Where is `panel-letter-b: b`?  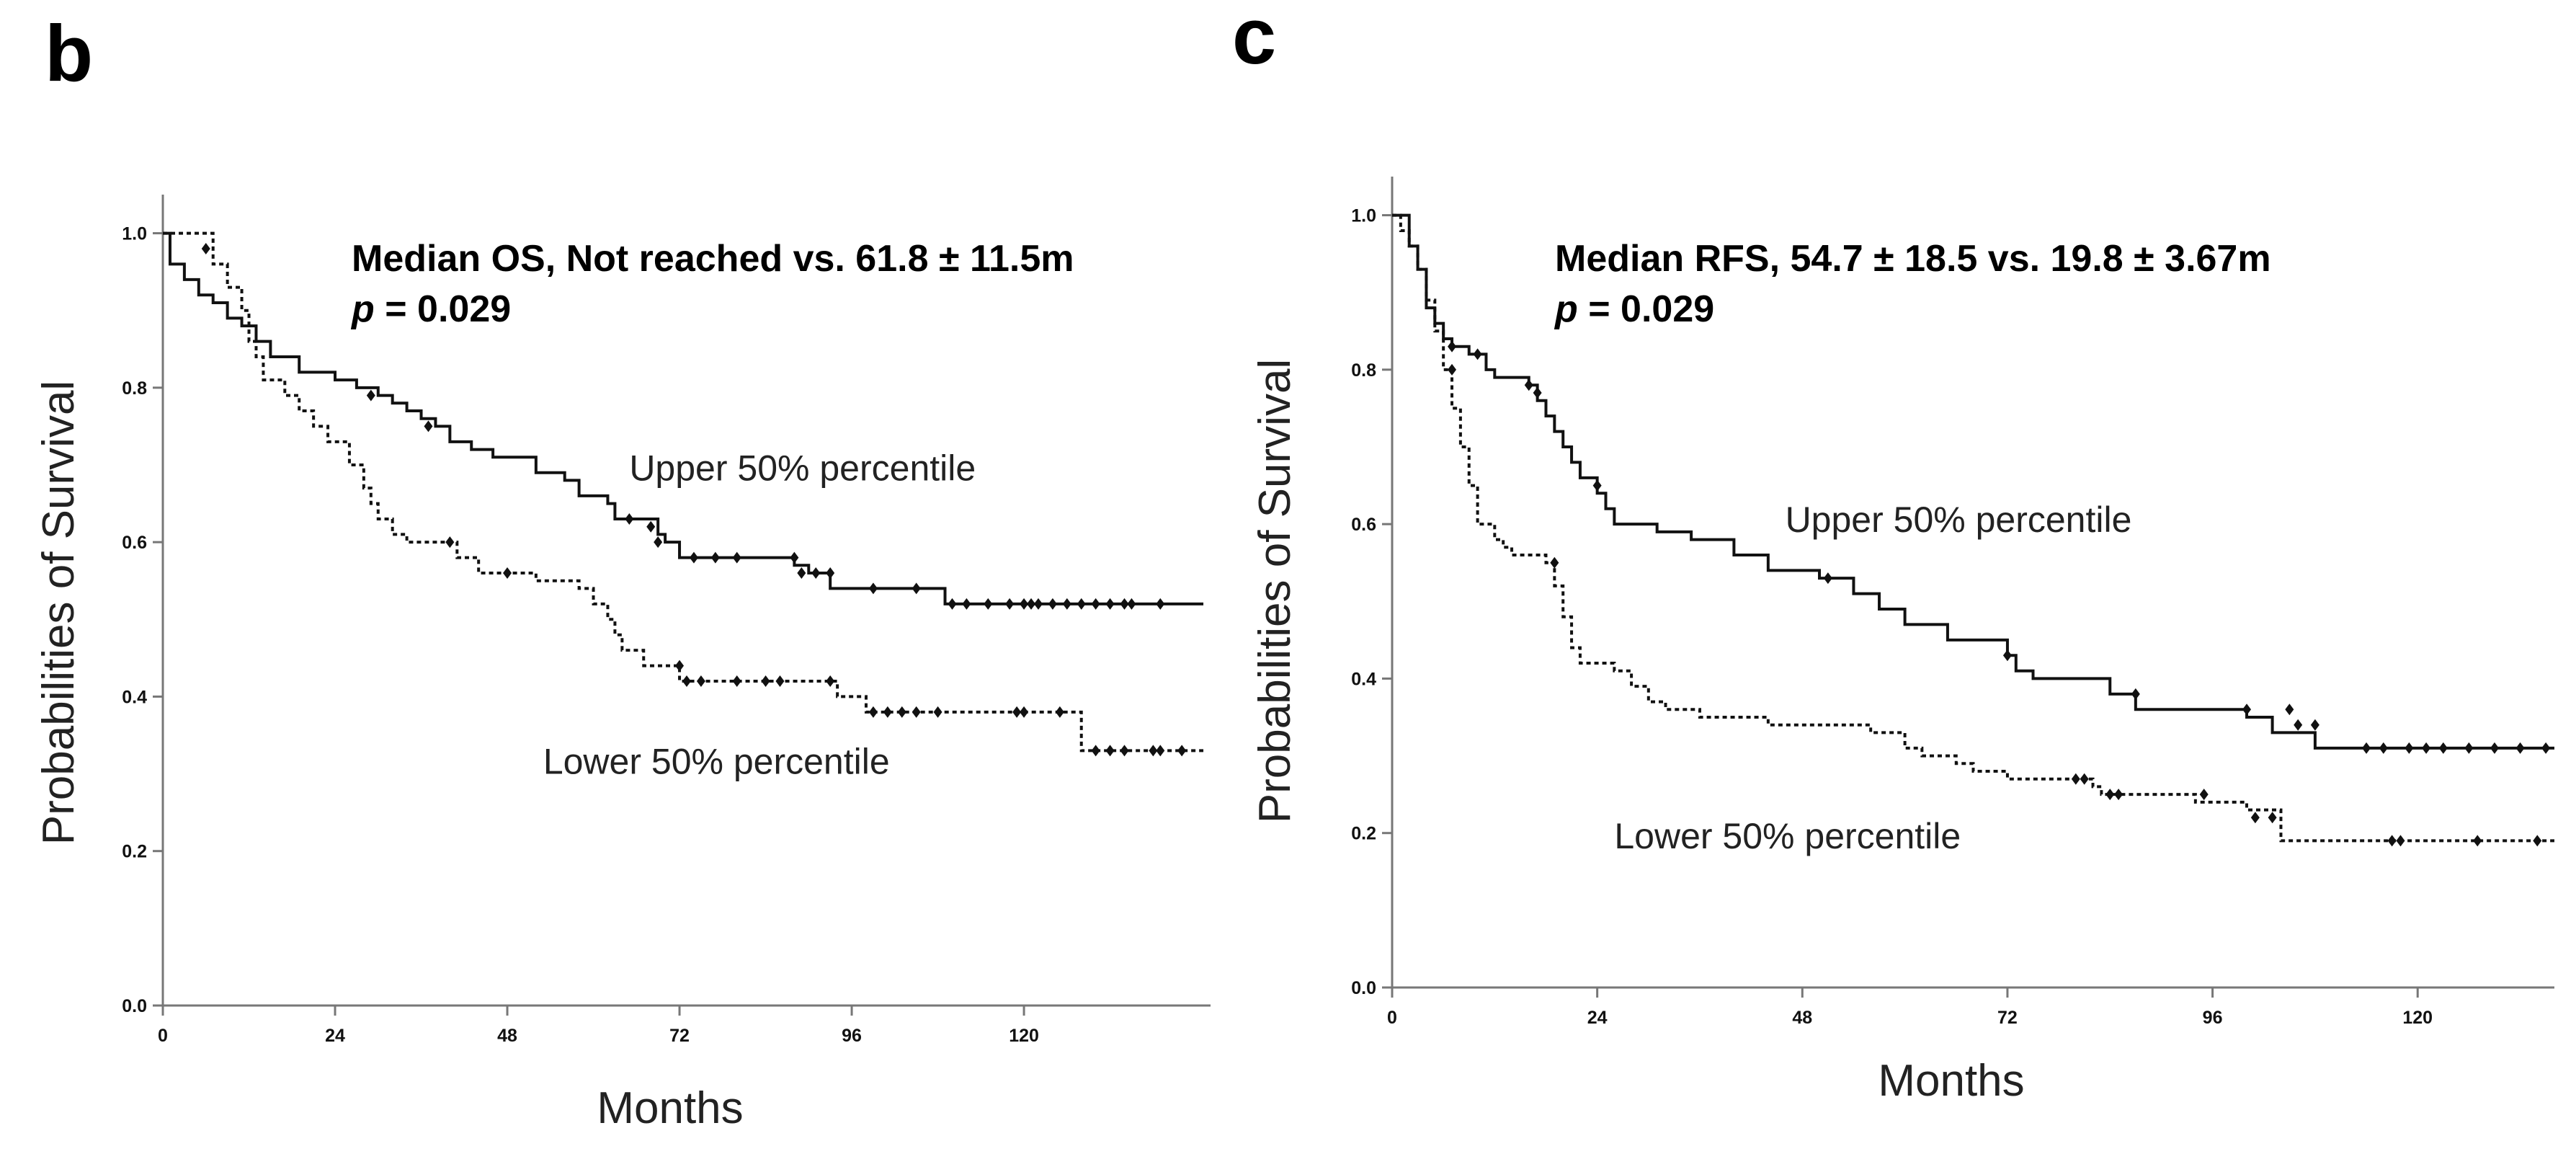 panel-letter-b: b is located at coordinates (69, 53).